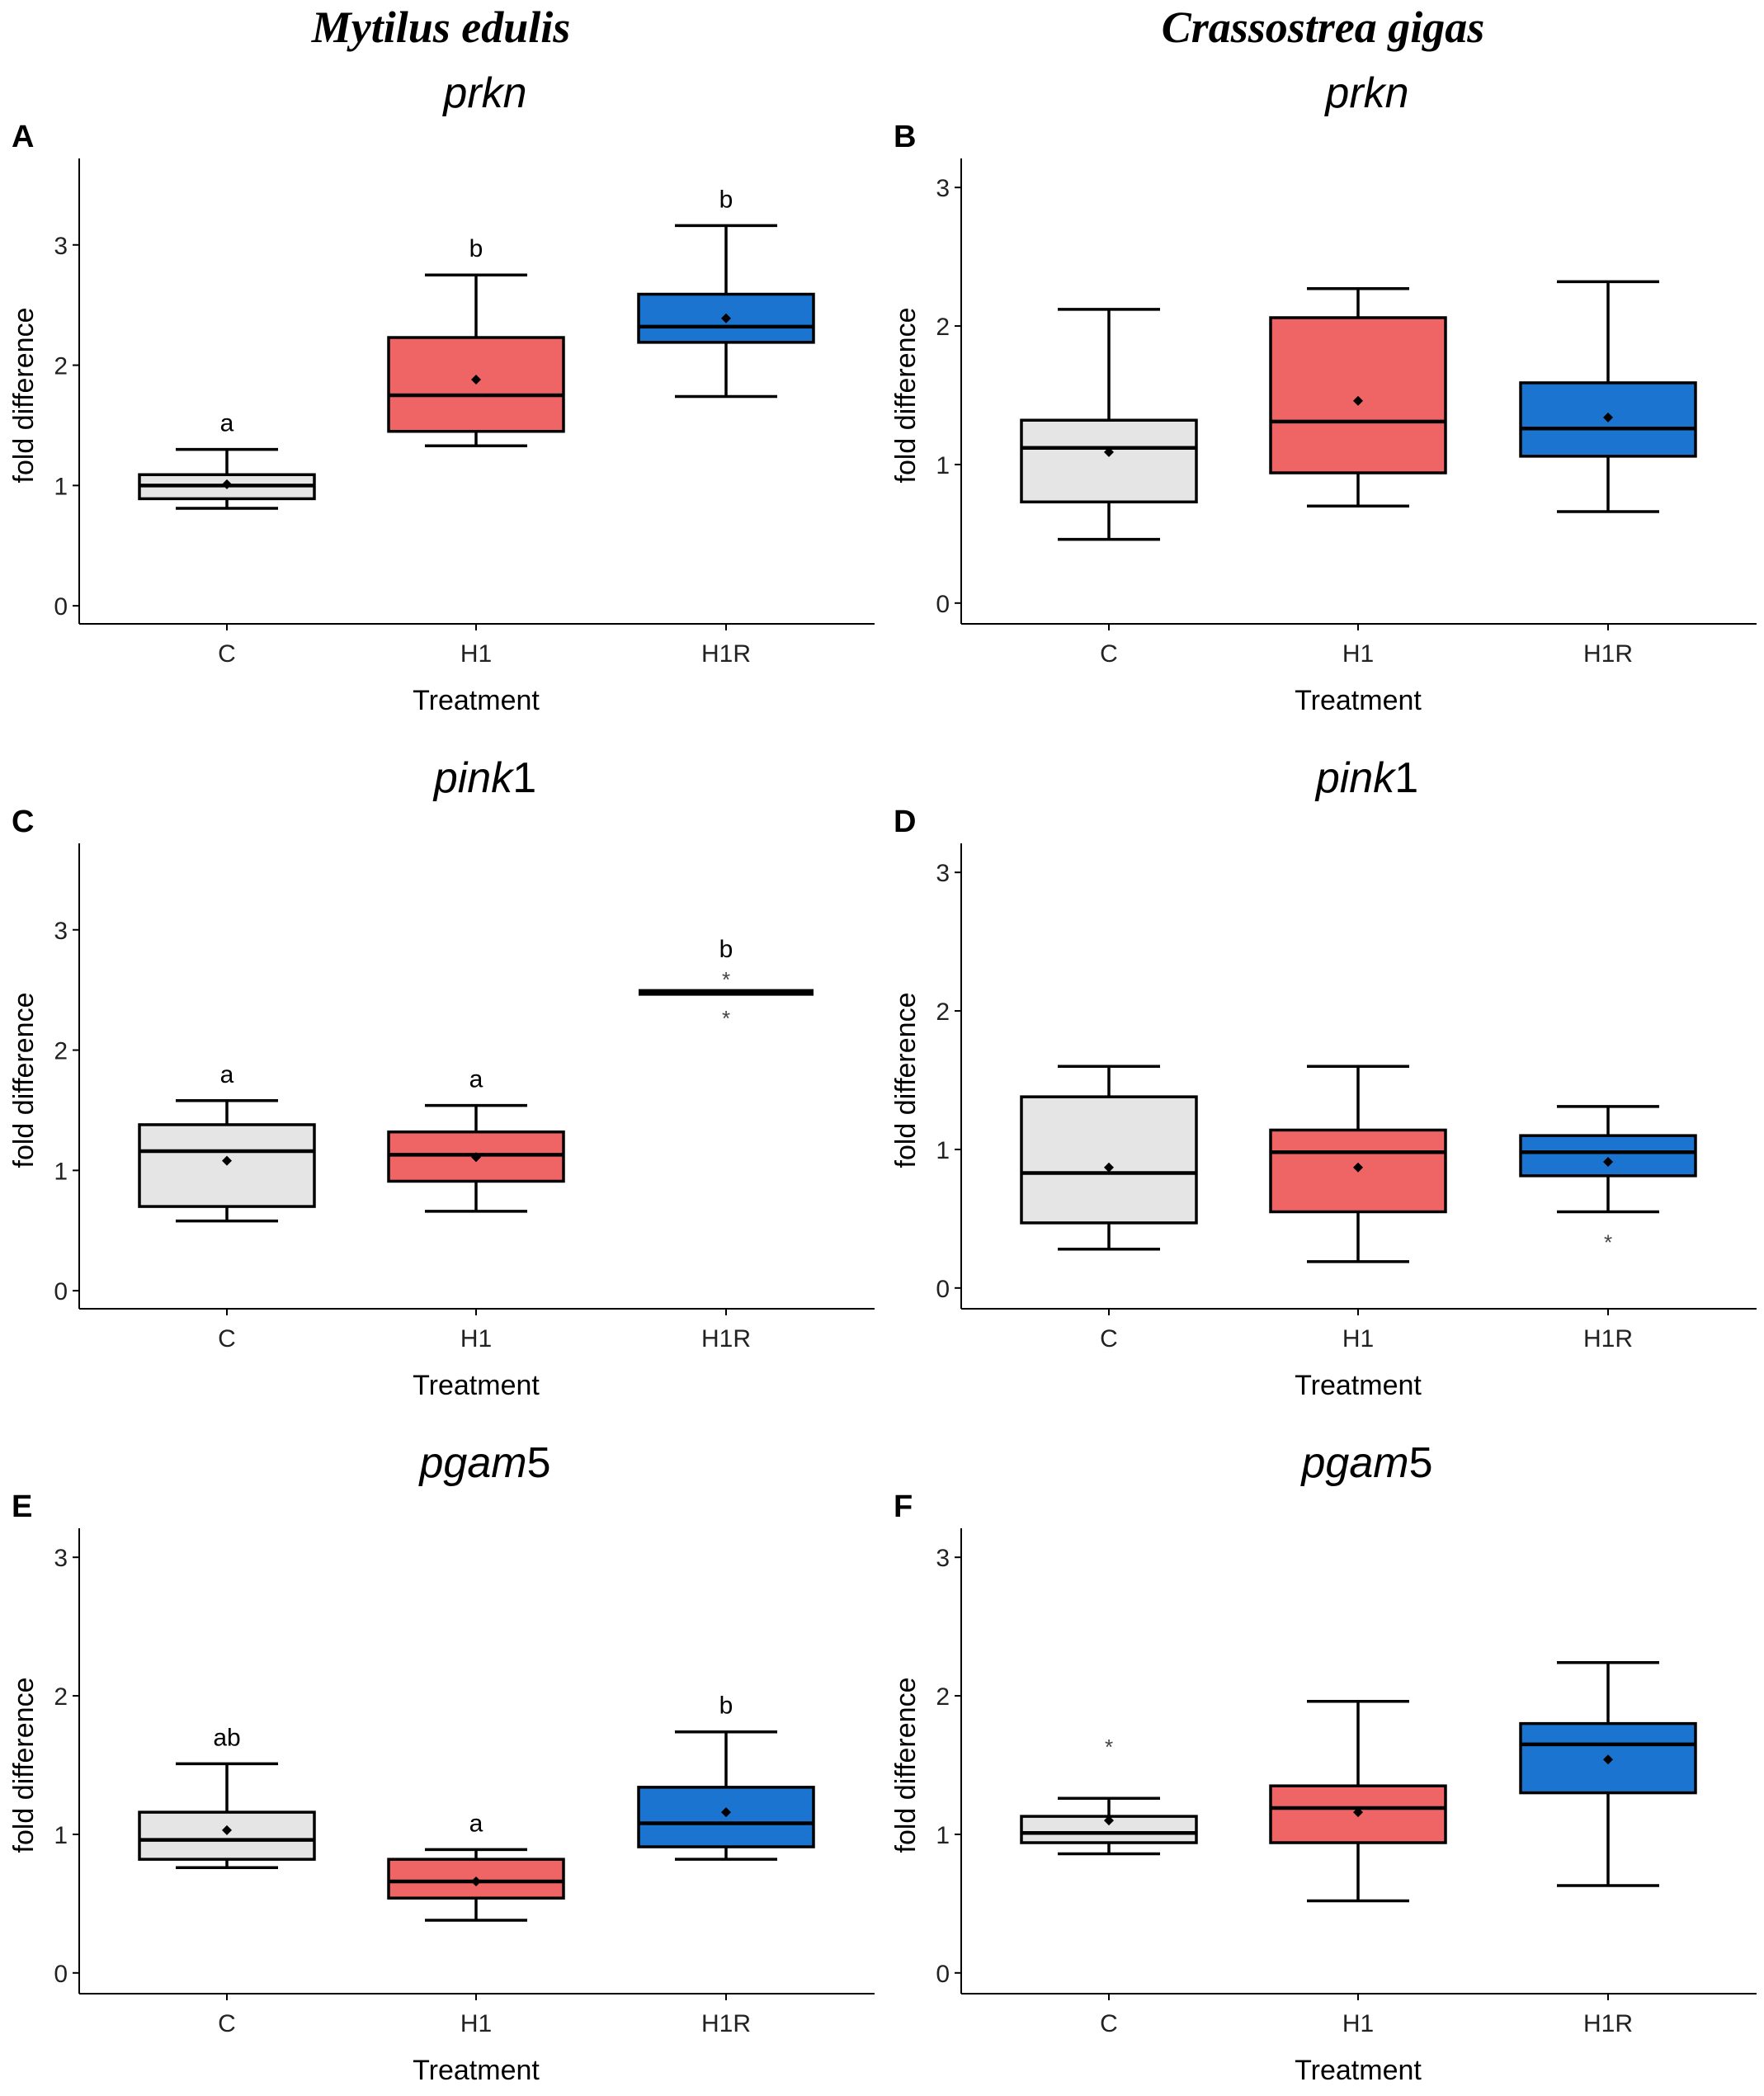 Image resolution: width=1764 pixels, height=2096 pixels. I want to click on panel-title-f: pgam5, so click(1366, 1463).